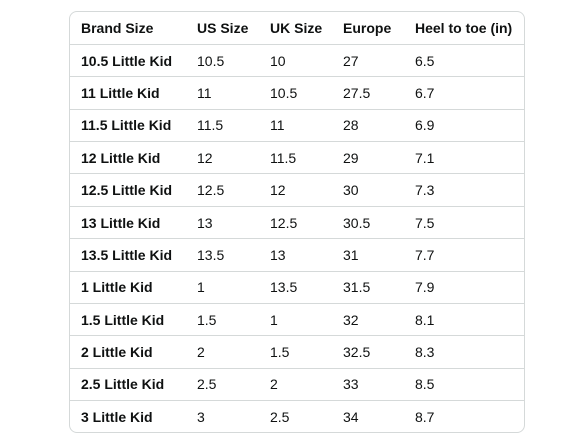 This screenshot has width=588, height=441. What do you see at coordinates (128, 223) in the screenshot?
I see `cell-brand-size: 13 Little Kid` at bounding box center [128, 223].